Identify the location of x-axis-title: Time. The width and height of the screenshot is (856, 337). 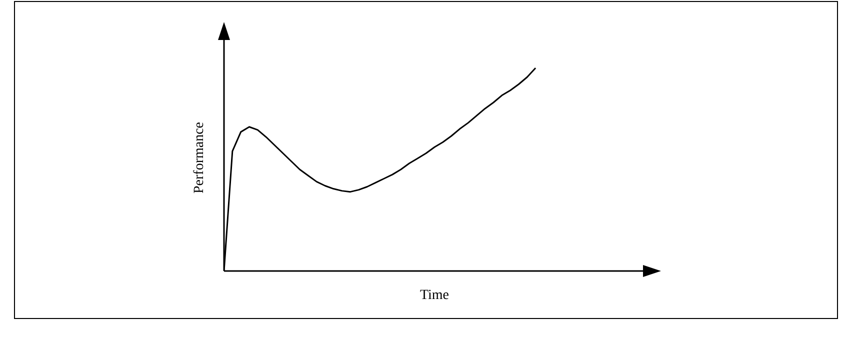
(435, 295).